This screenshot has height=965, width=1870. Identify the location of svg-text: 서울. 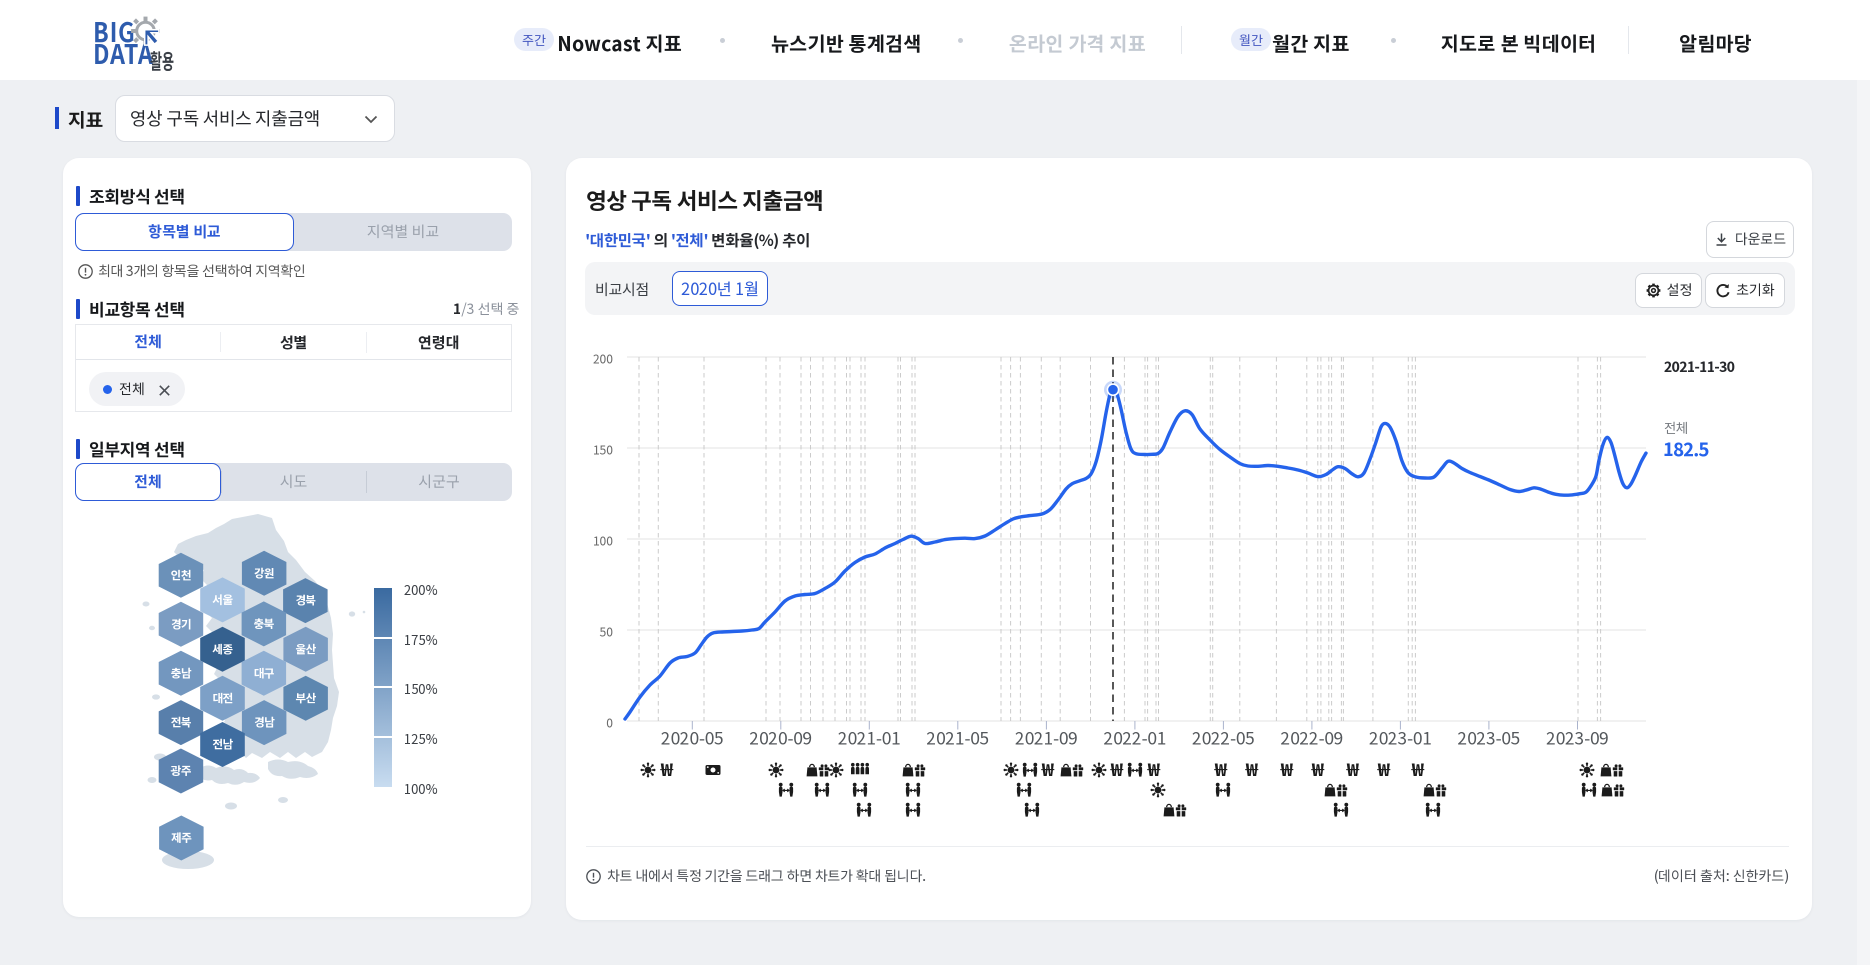
(222, 600).